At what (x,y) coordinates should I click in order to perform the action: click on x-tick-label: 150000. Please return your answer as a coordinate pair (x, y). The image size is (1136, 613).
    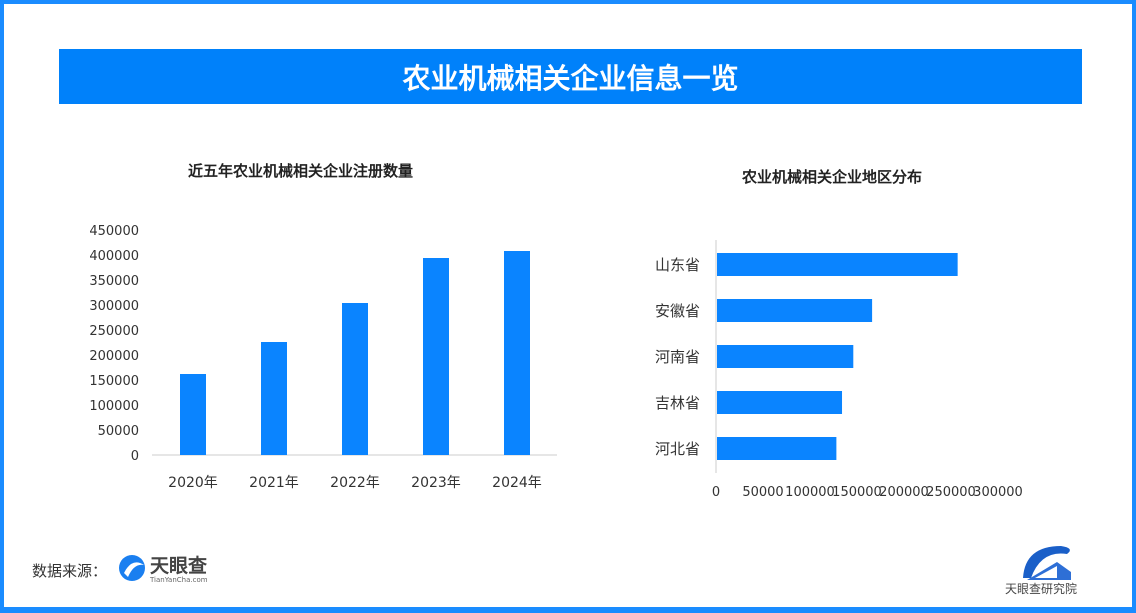
    Looking at the image, I should click on (857, 492).